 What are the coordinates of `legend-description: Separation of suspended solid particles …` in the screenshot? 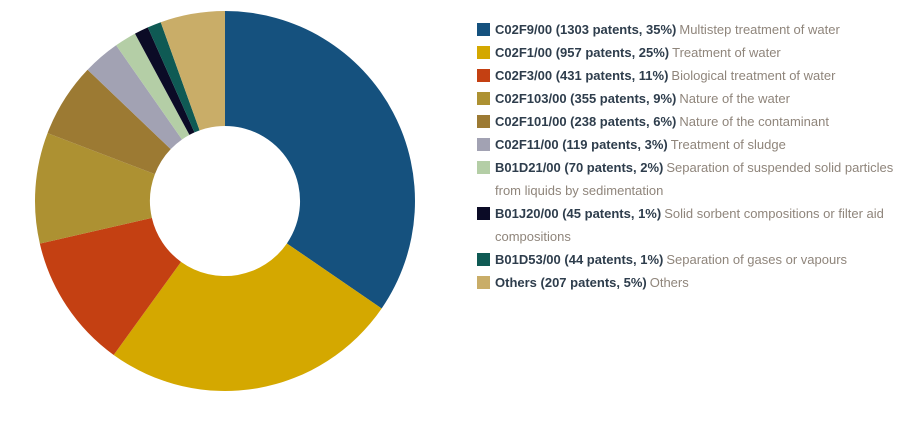 It's located at (694, 179).